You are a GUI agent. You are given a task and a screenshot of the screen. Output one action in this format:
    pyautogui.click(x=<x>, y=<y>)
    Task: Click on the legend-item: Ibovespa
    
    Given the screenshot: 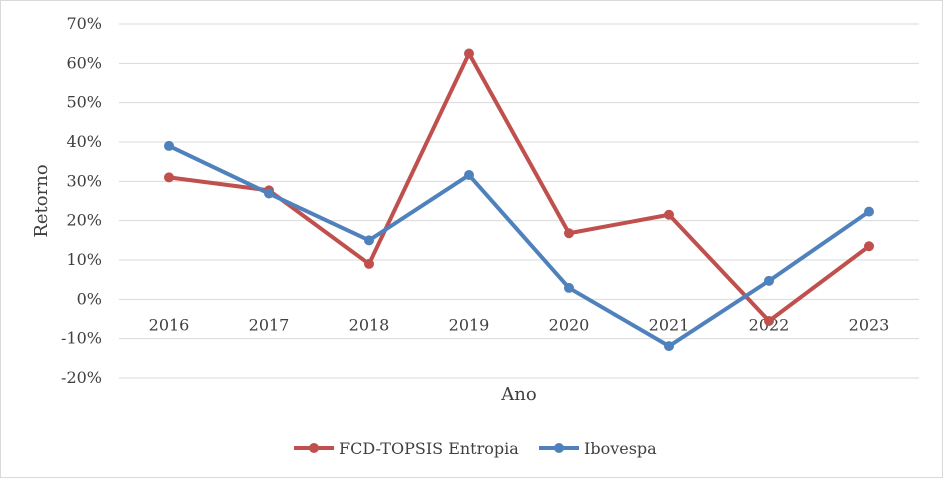 What is the action you would take?
    pyautogui.click(x=598, y=448)
    